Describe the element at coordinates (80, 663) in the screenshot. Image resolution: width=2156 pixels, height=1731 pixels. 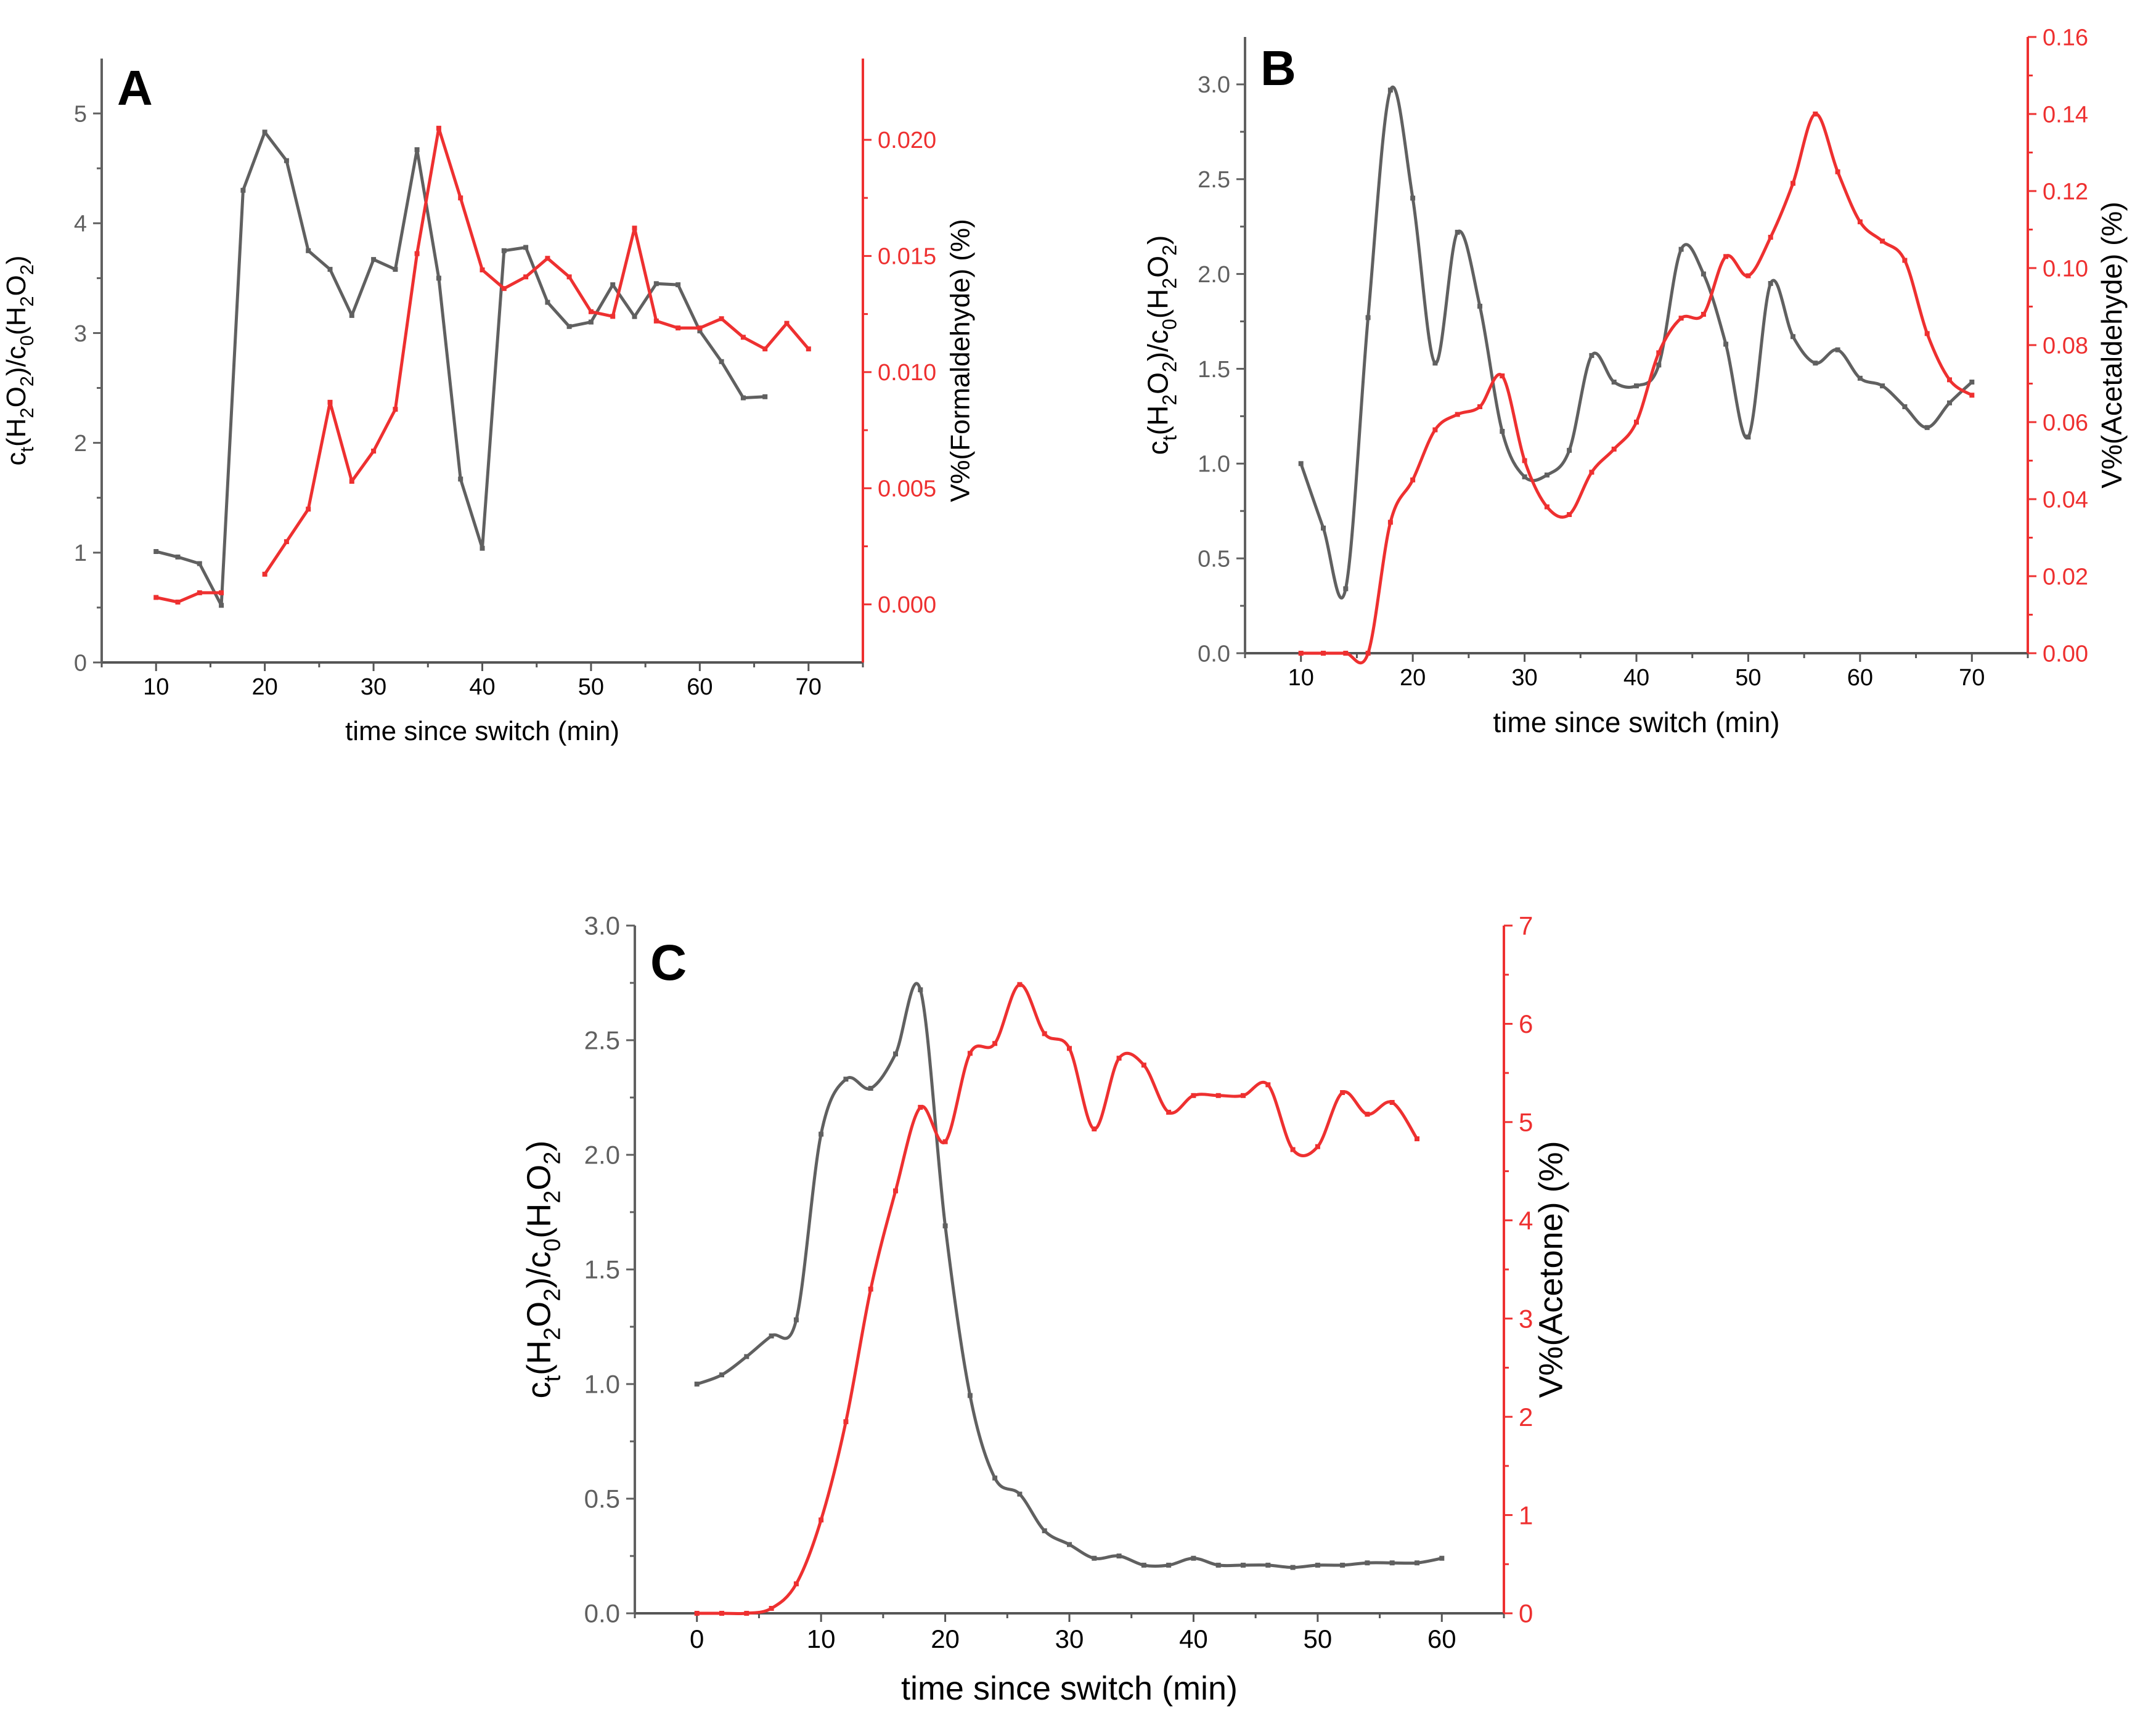
I see `left-y-tick-label: 0` at that location.